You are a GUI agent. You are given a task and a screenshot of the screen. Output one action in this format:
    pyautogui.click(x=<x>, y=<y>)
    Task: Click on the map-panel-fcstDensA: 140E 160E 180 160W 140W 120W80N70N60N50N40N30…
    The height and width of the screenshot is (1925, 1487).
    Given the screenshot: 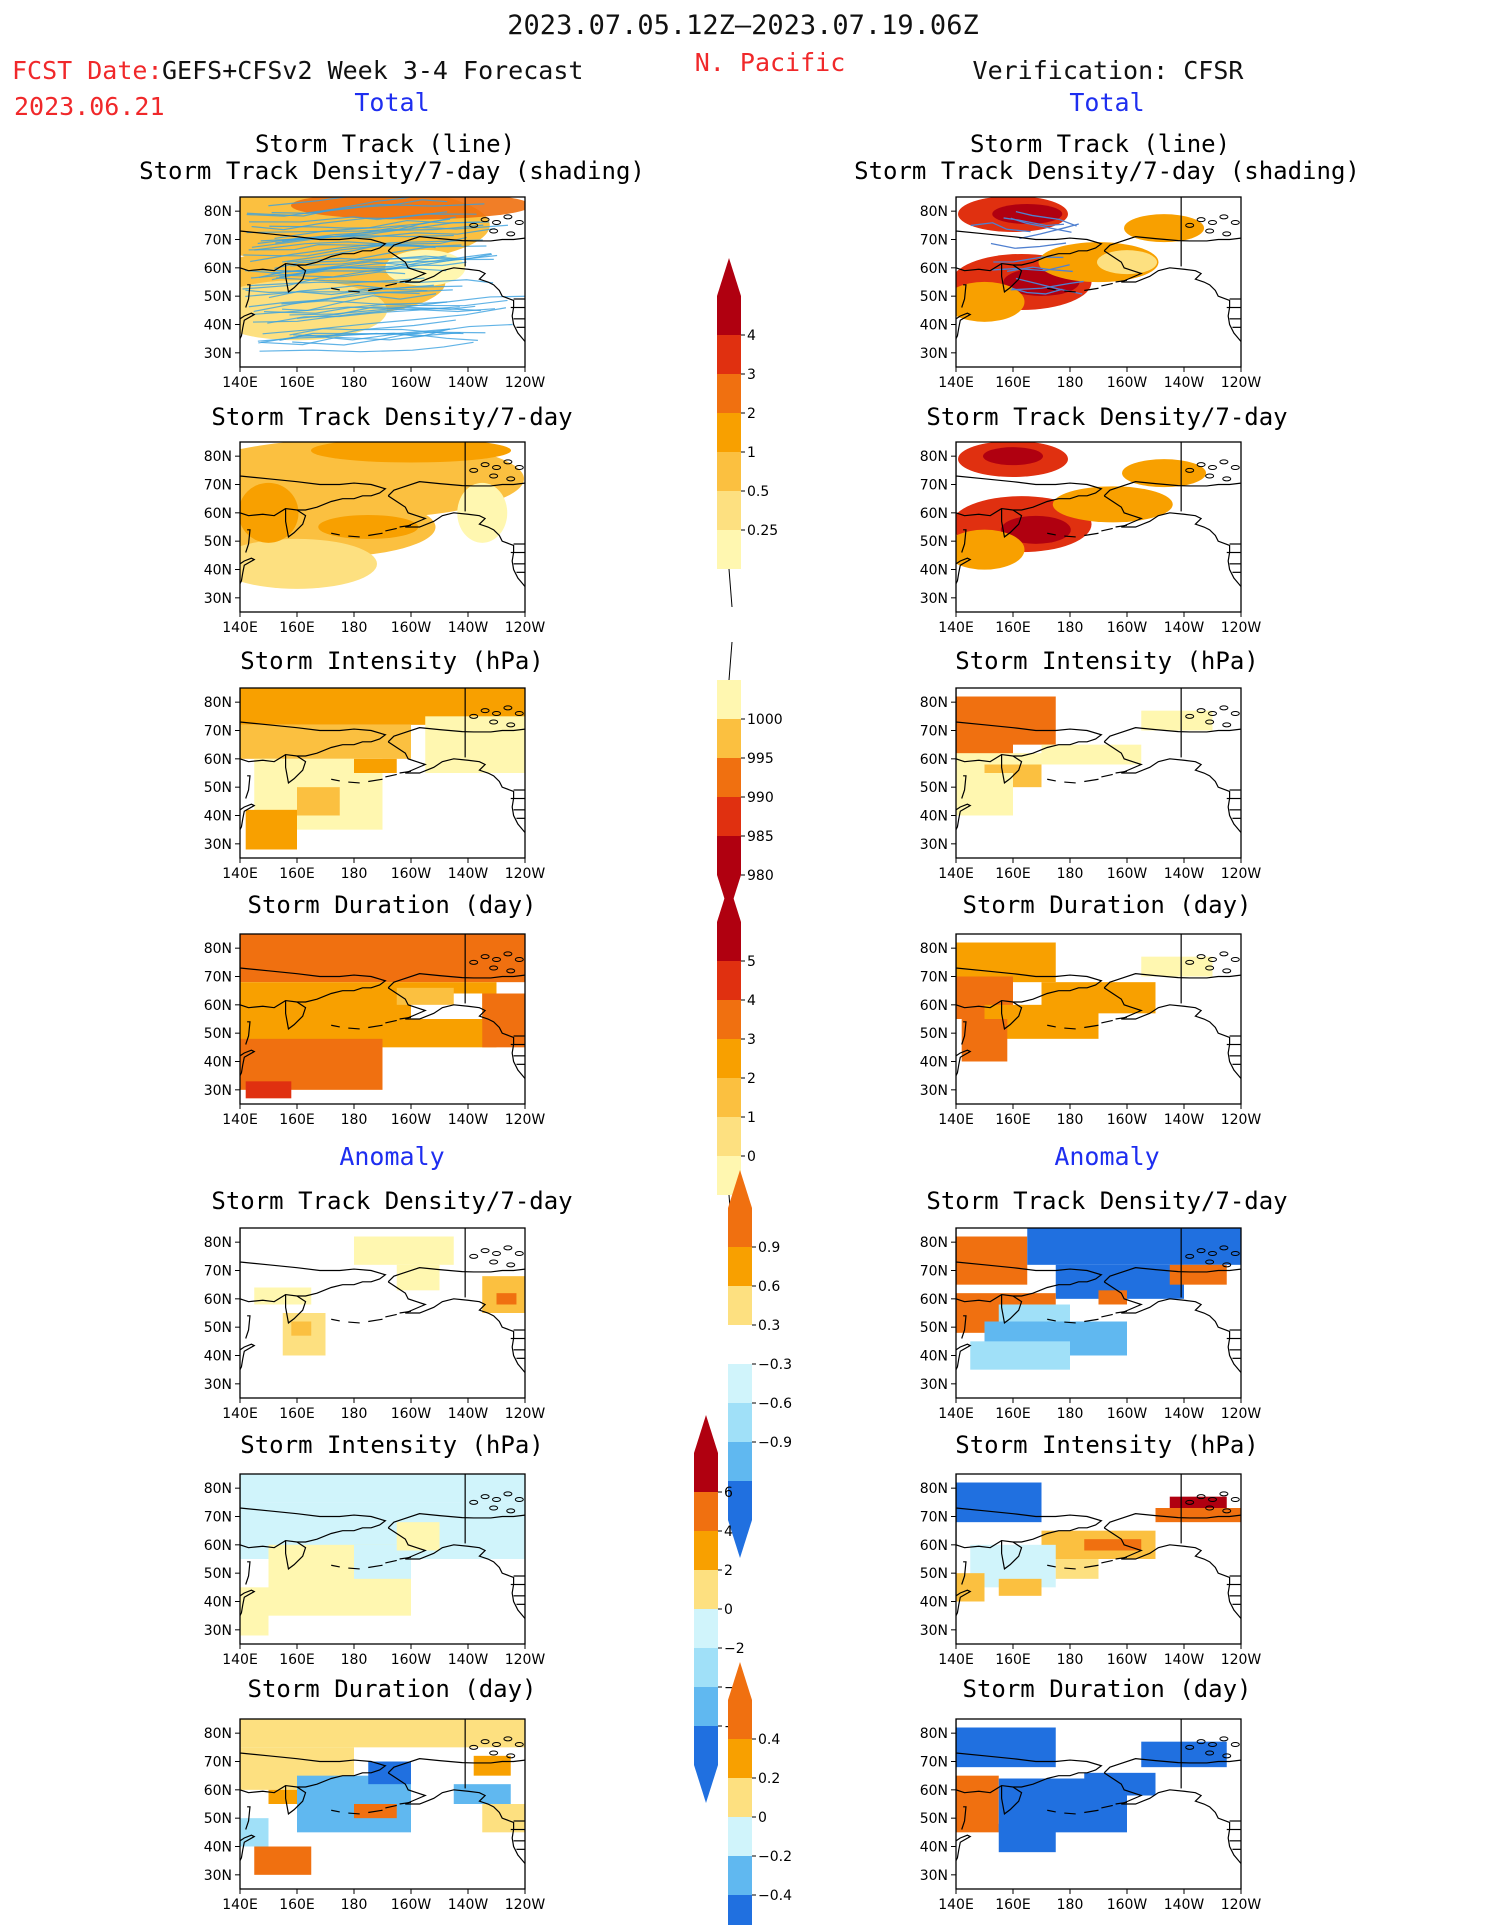 What is the action you would take?
    pyautogui.click(x=375, y=1325)
    